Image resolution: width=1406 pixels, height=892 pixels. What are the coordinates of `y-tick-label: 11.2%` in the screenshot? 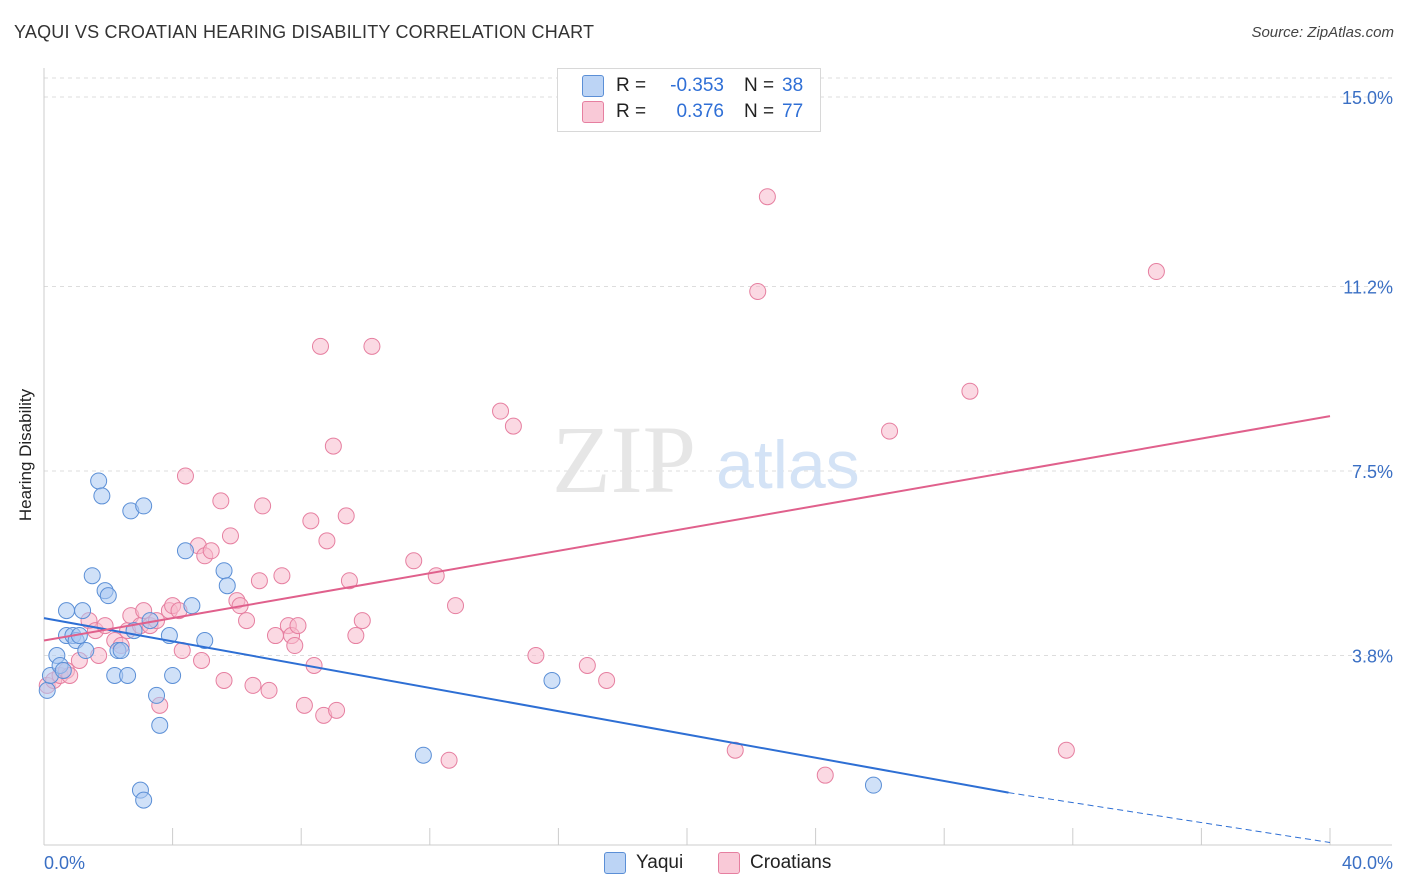 It's located at (1368, 287).